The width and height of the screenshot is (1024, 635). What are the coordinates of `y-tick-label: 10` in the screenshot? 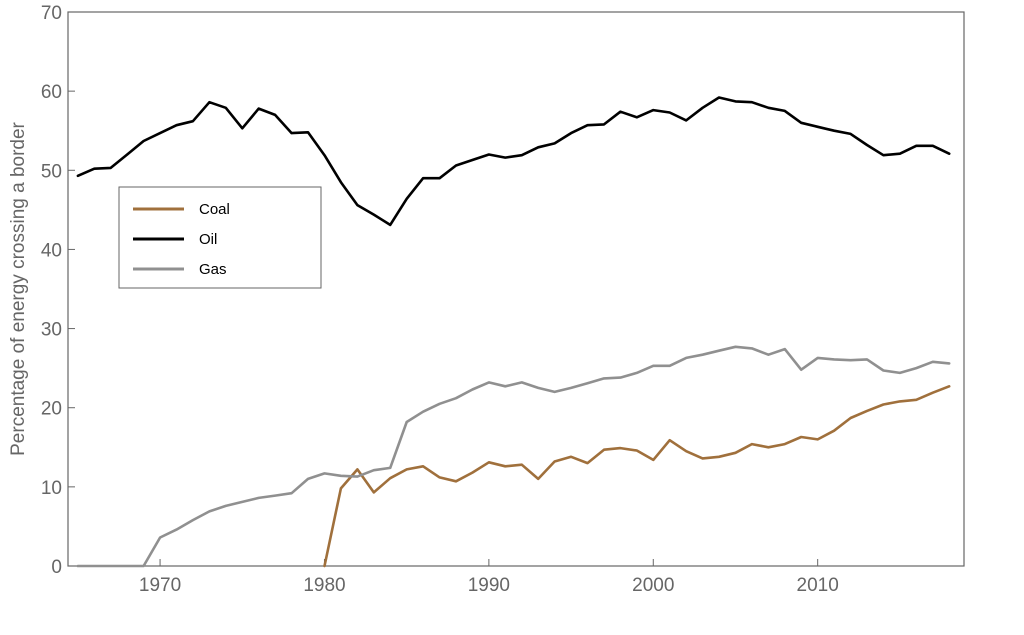 It's located at (51, 488).